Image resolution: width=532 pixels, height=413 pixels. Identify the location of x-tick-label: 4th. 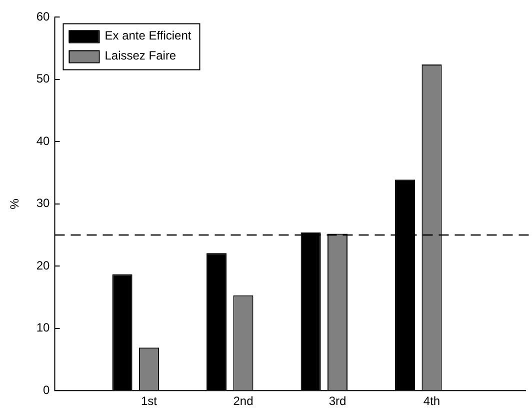
(431, 401).